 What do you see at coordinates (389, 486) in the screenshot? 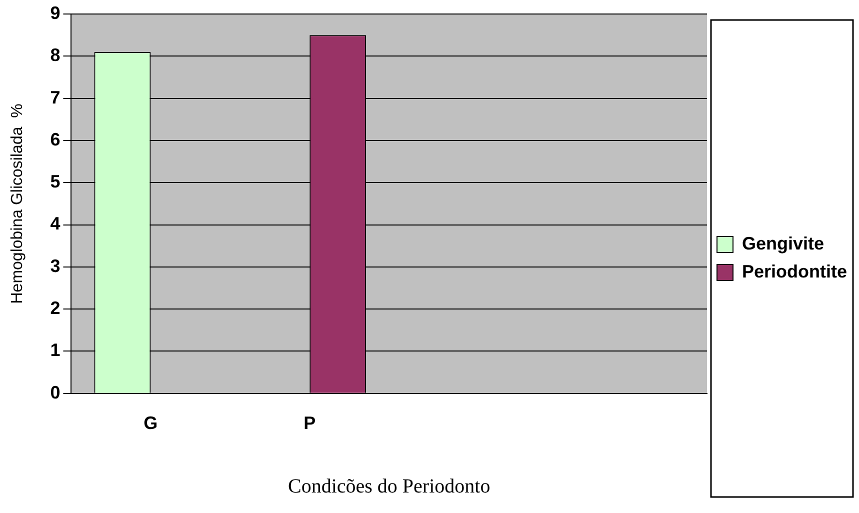
I see `x-axis-title: Condicões do Periodonto` at bounding box center [389, 486].